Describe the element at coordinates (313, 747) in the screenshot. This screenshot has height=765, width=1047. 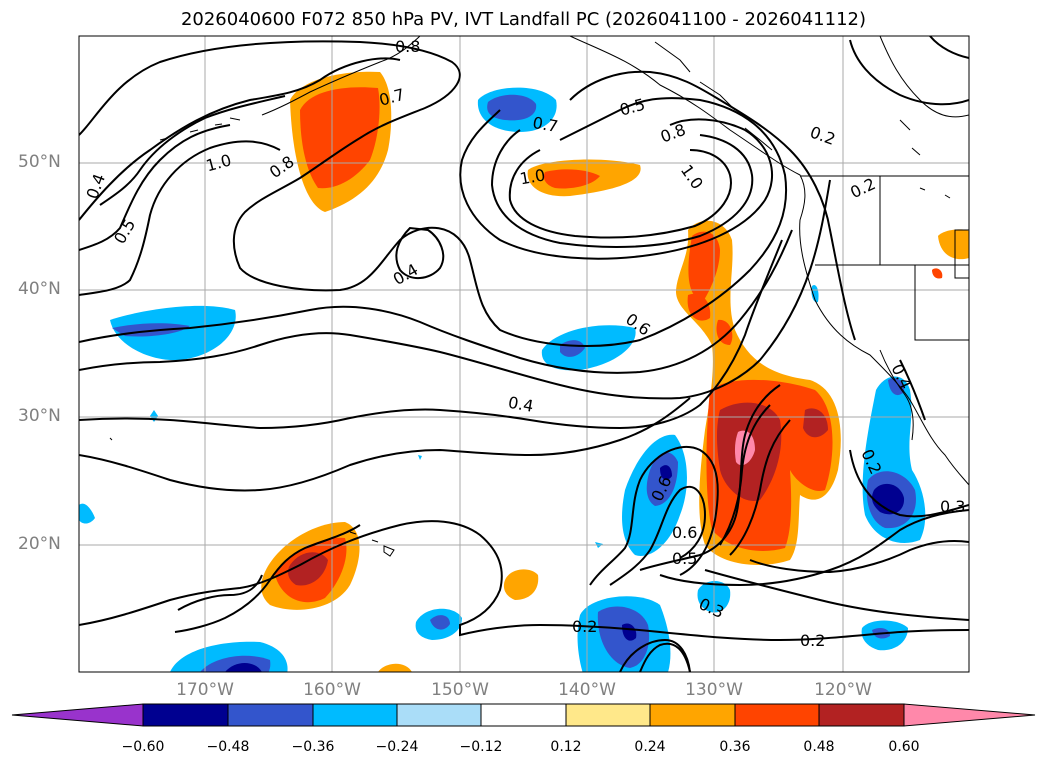
I see `colorbar-tick-label: −0.36` at that location.